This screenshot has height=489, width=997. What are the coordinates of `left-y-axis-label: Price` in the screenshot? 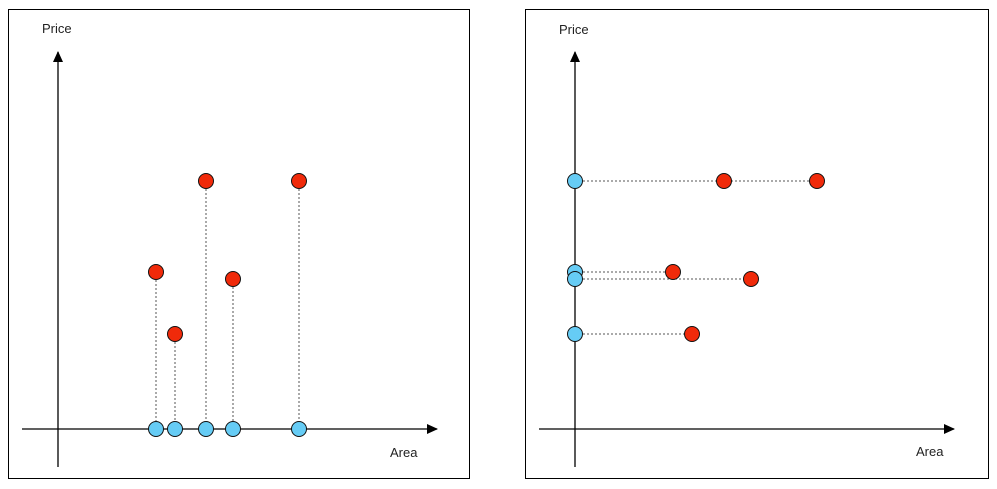 It's located at (57, 28).